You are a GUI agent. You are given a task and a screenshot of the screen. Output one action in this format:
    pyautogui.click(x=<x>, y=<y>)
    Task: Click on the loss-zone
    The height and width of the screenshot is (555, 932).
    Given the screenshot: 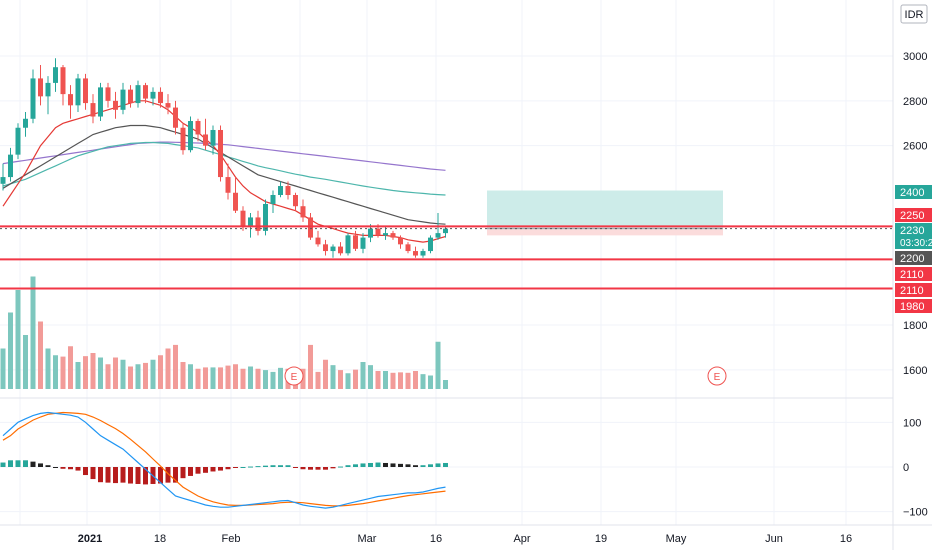 What is the action you would take?
    pyautogui.click(x=605, y=232)
    